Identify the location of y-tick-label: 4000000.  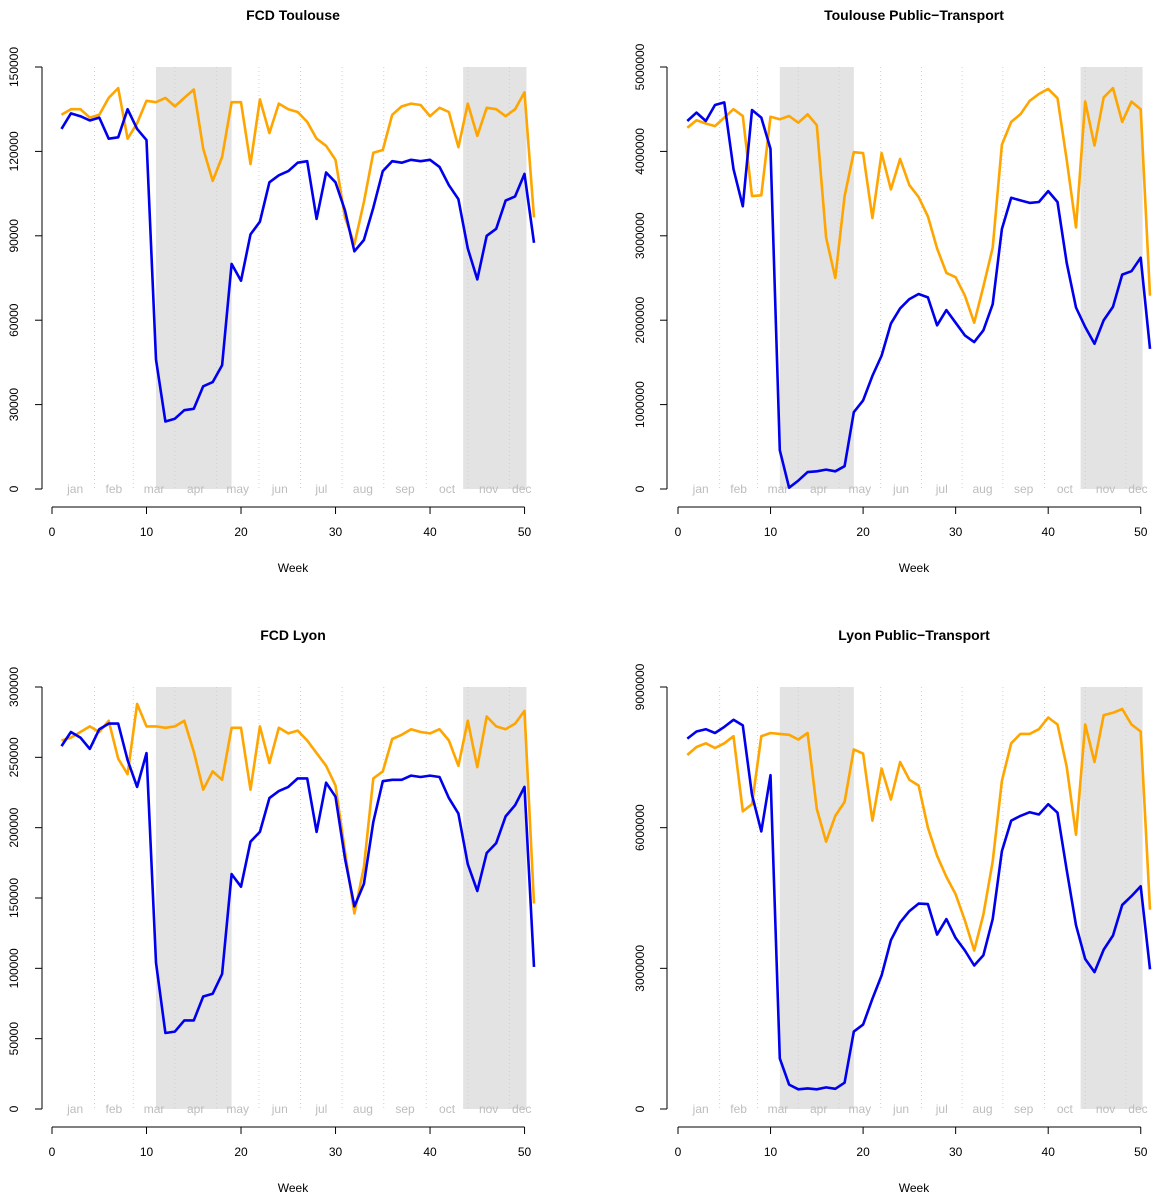
(640, 151).